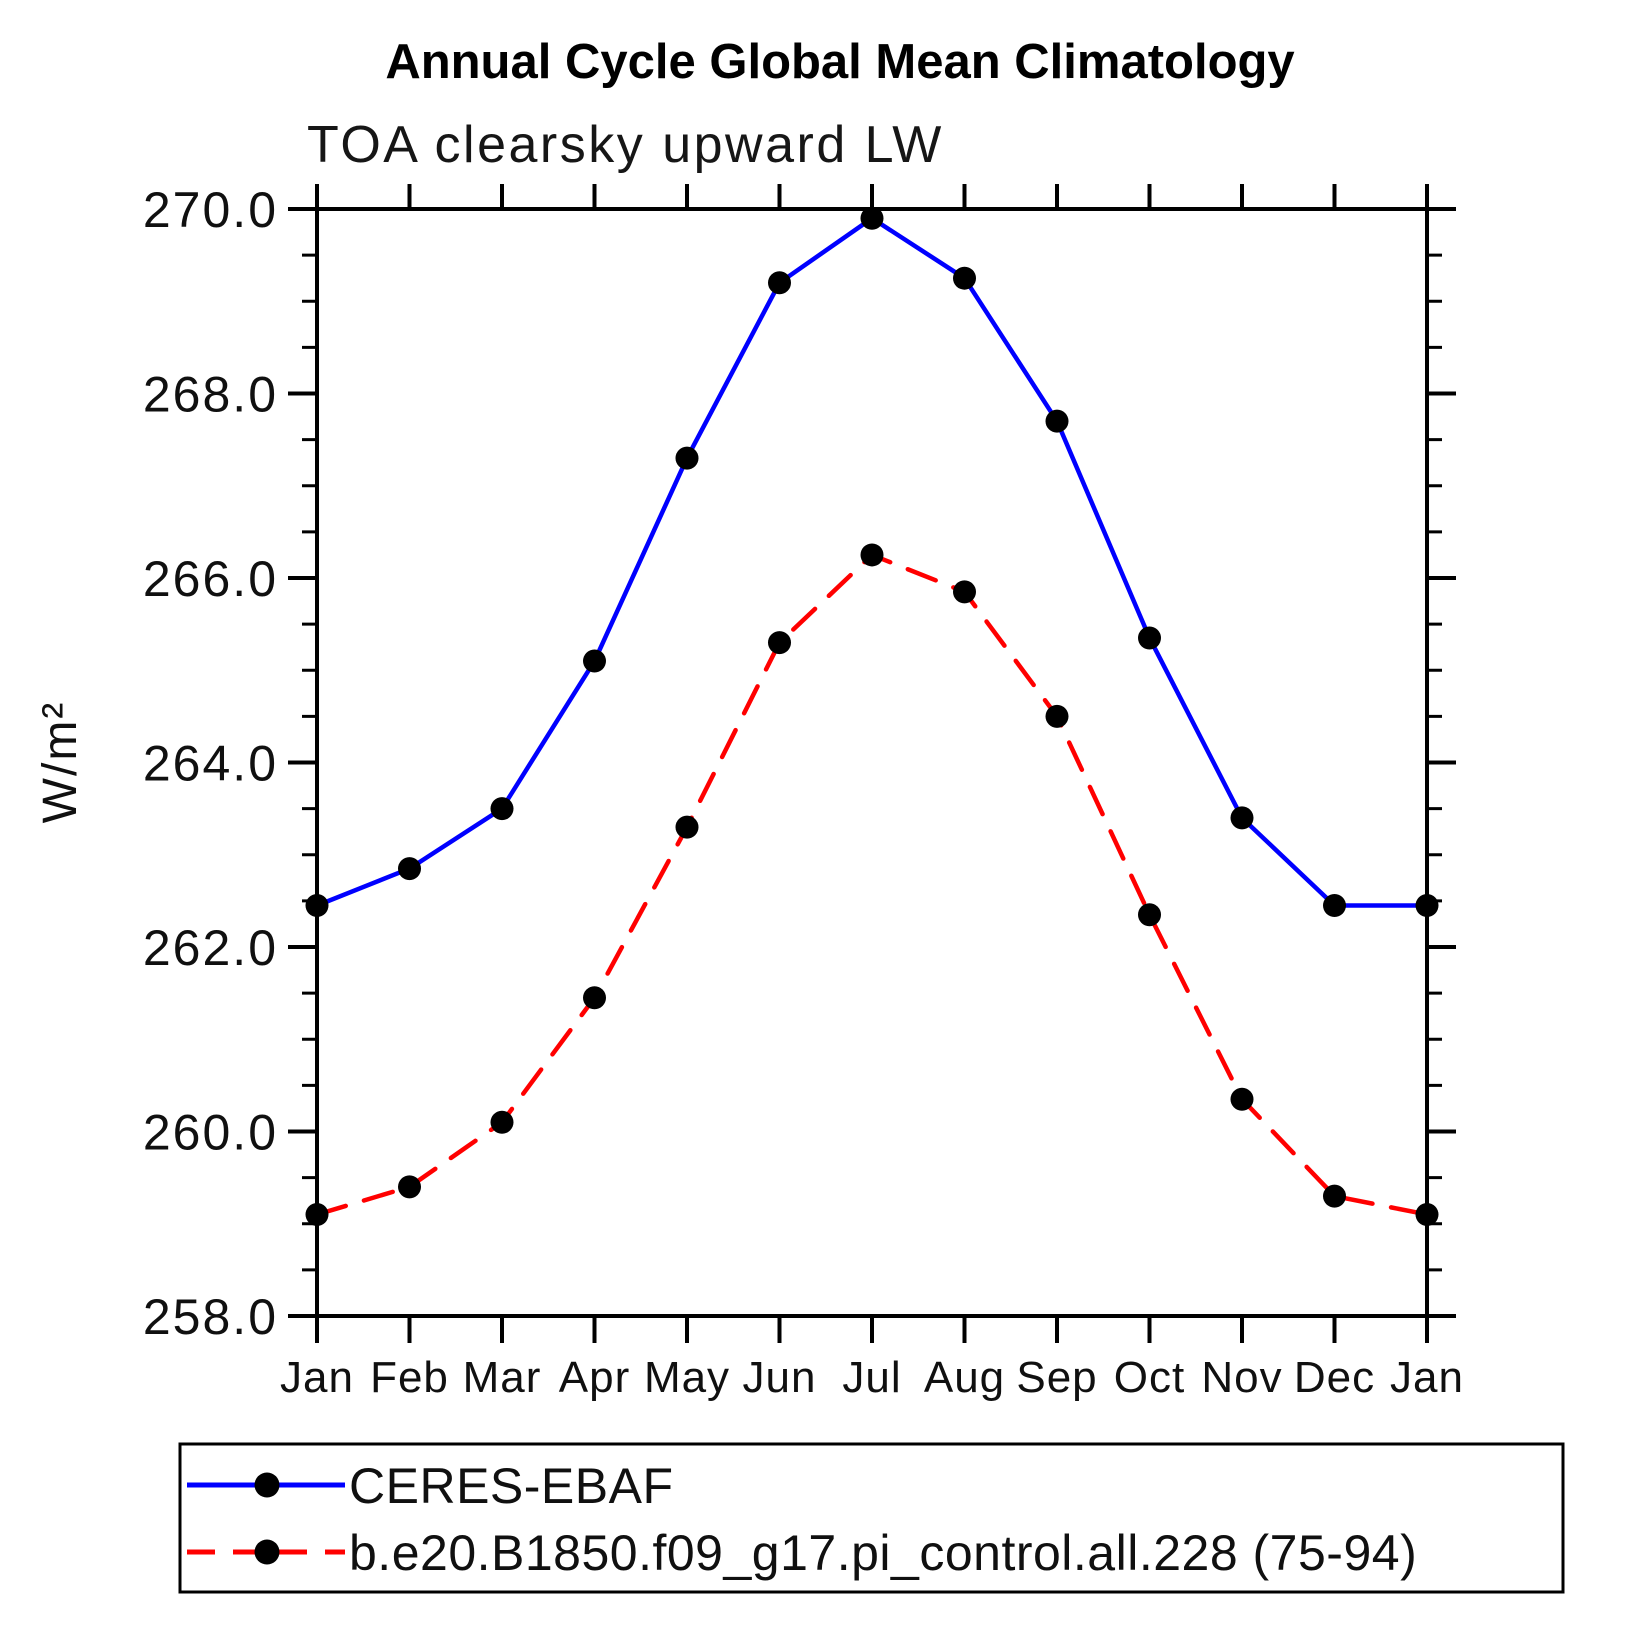 This screenshot has height=1630, width=1630. Describe the element at coordinates (210, 210) in the screenshot. I see `y-tick-label: 270.0` at that location.